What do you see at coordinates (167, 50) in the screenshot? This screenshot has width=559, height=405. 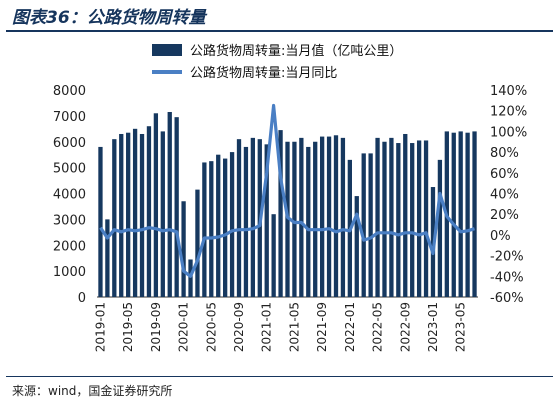 I see `legend-swatch-bar` at bounding box center [167, 50].